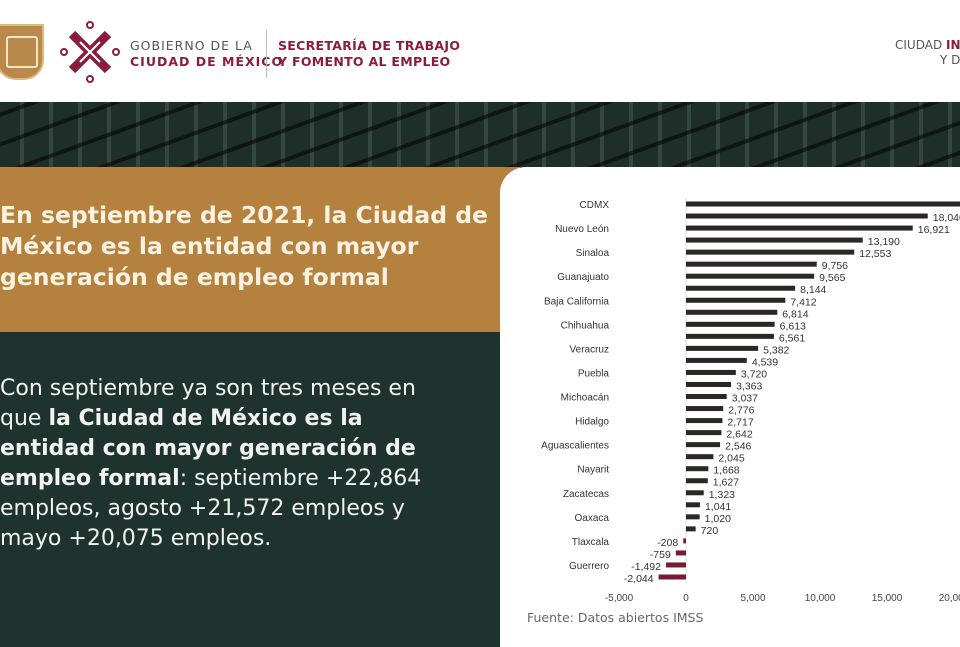  I want to click on value-label: 9,565, so click(832, 278).